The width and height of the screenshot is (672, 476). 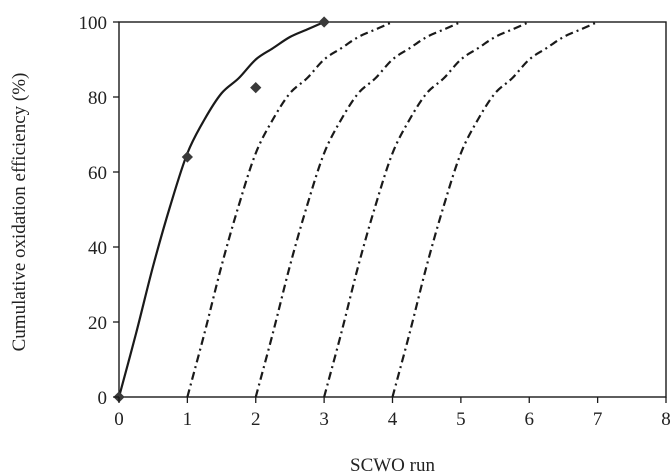 I want to click on x-tick-label-4: 4, so click(x=393, y=419).